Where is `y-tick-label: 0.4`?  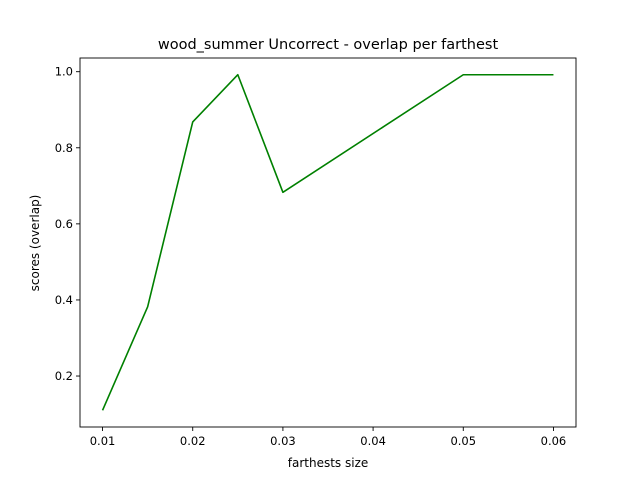
y-tick-label: 0.4 is located at coordinates (64, 300).